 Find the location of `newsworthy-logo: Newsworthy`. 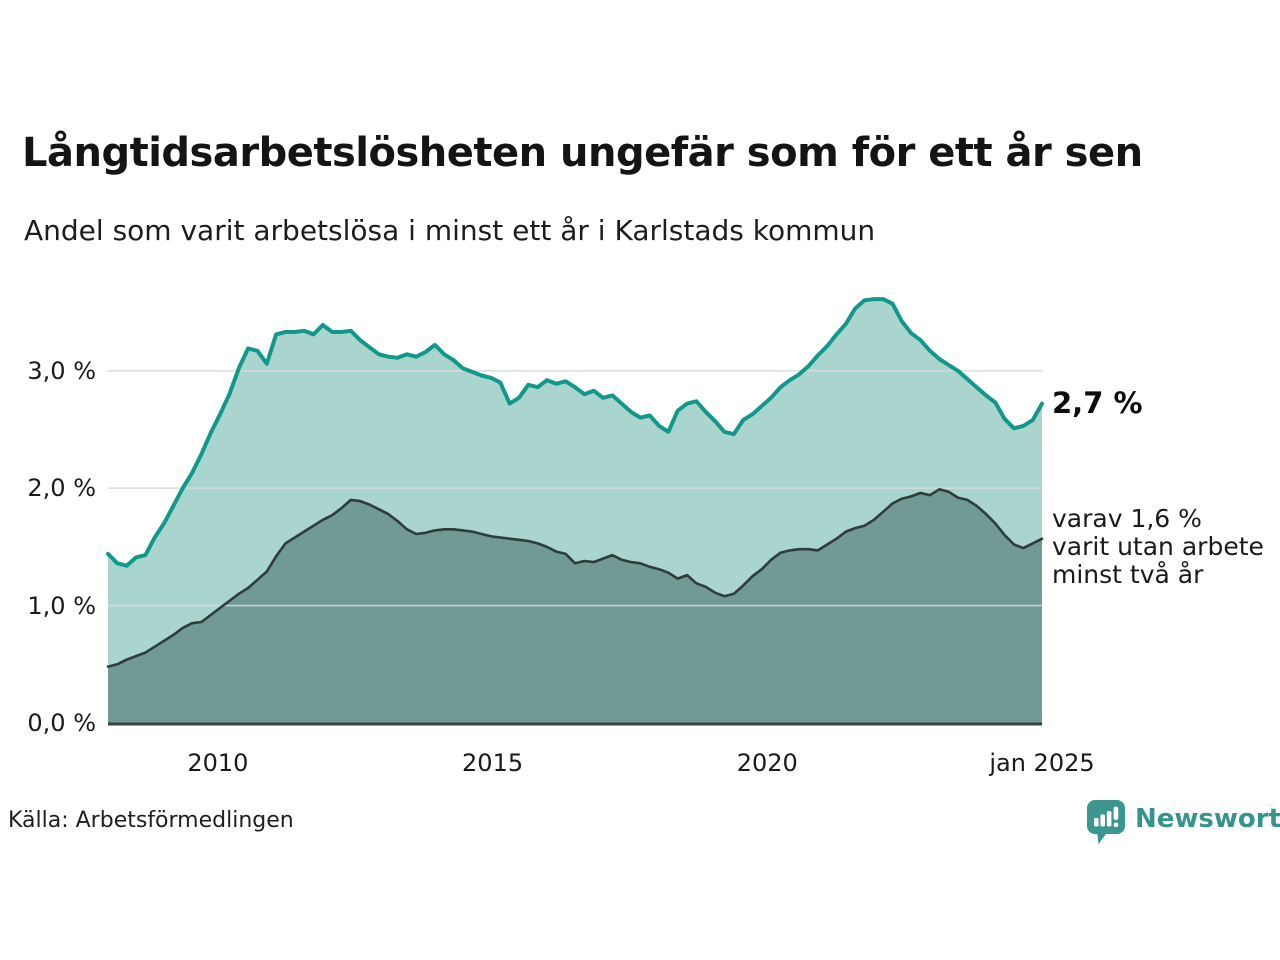

newsworthy-logo: Newsworthy is located at coordinates (1183, 823).